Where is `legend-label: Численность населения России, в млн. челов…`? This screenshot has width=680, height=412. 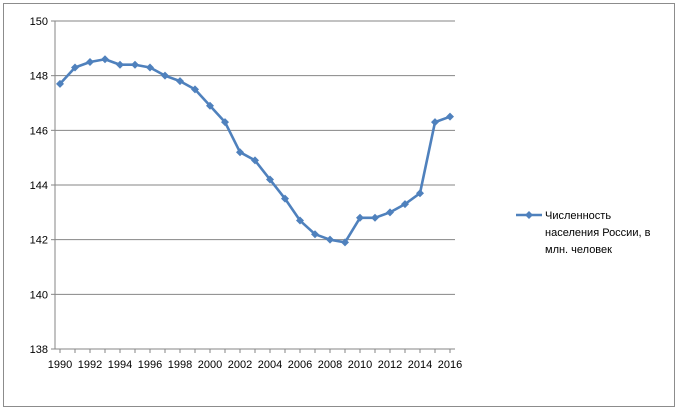
legend-label: Численность населения России, в млн. челов… is located at coordinates (598, 233).